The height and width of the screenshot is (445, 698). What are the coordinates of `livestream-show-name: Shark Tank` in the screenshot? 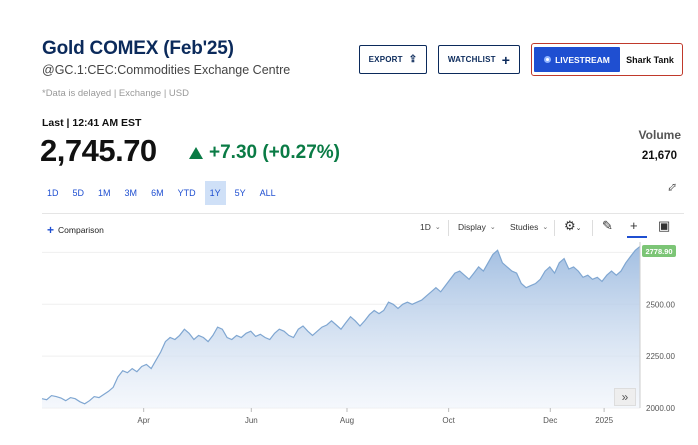 It's located at (650, 59).